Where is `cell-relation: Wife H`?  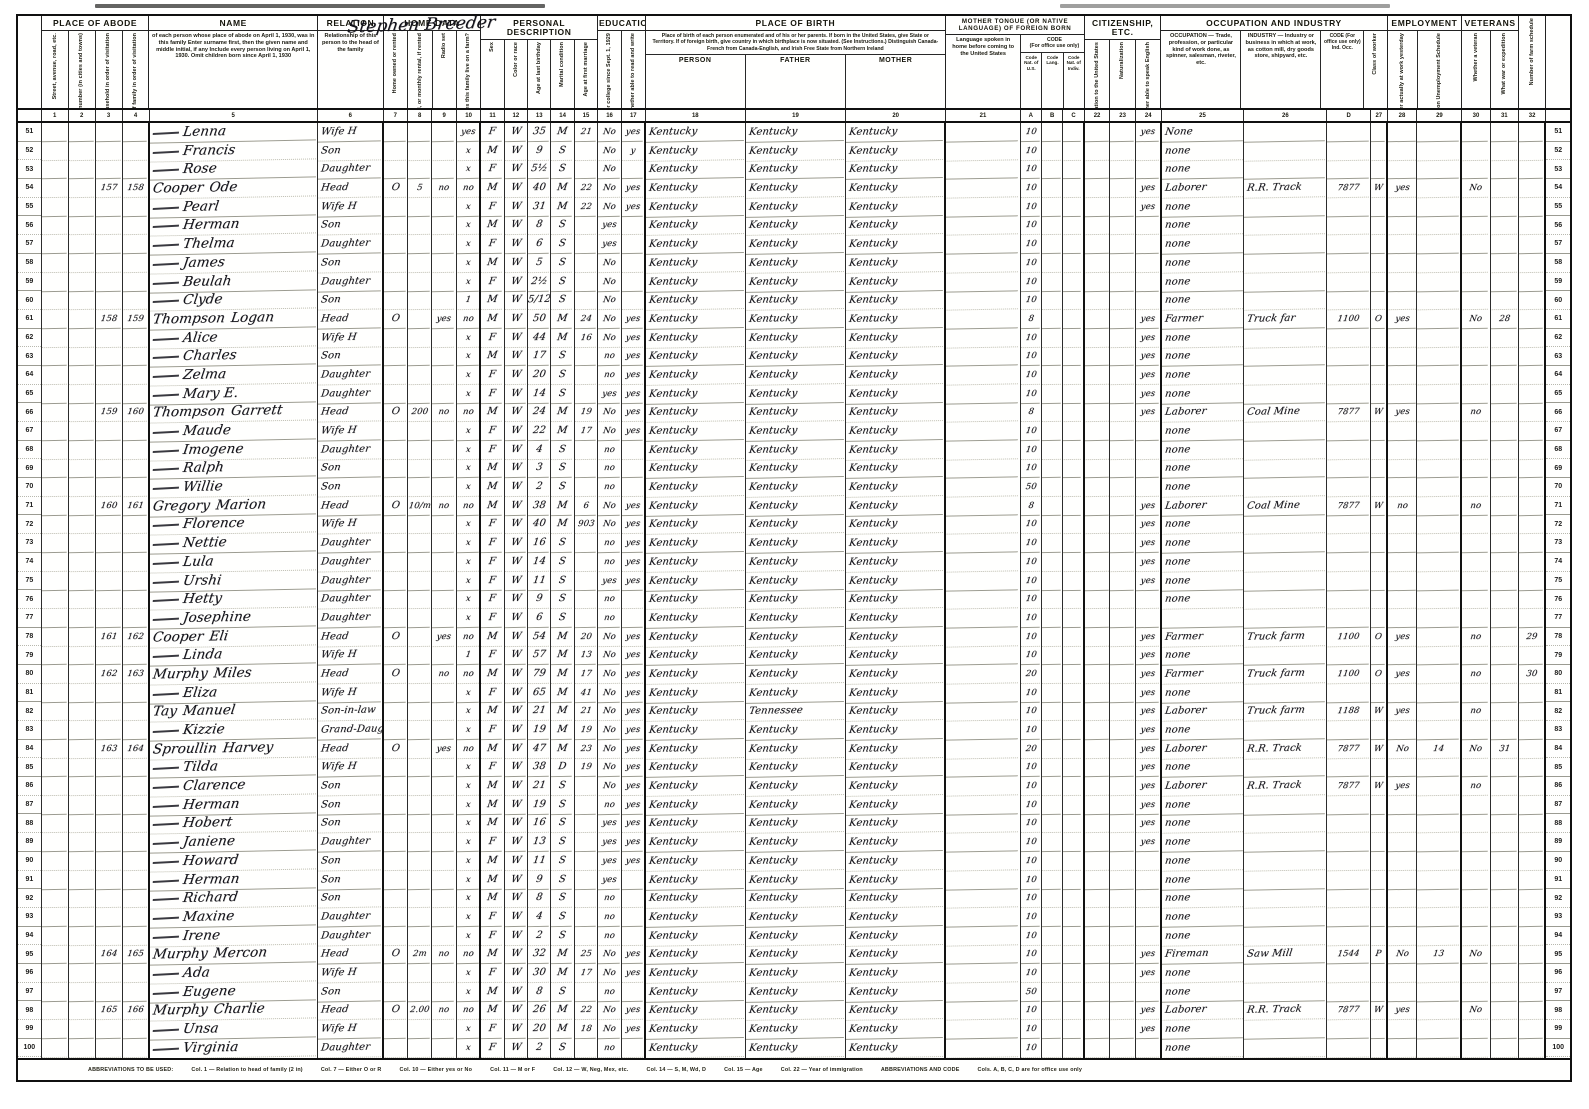
cell-relation: Wife H is located at coordinates (349, 655).